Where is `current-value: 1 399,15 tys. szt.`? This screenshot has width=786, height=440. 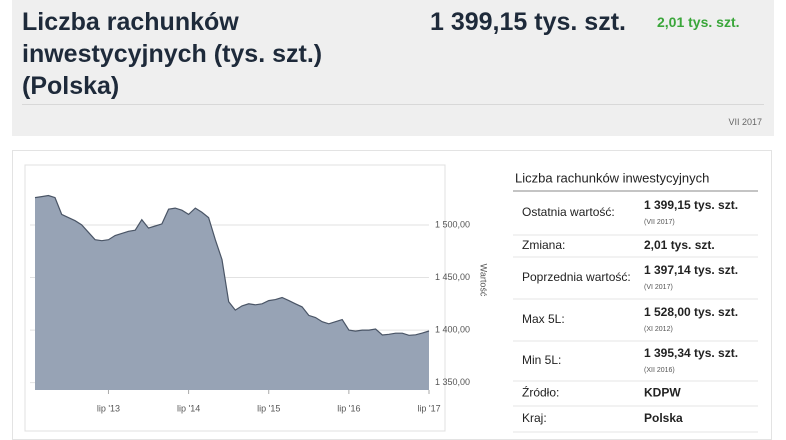 current-value: 1 399,15 tys. szt. is located at coordinates (528, 22).